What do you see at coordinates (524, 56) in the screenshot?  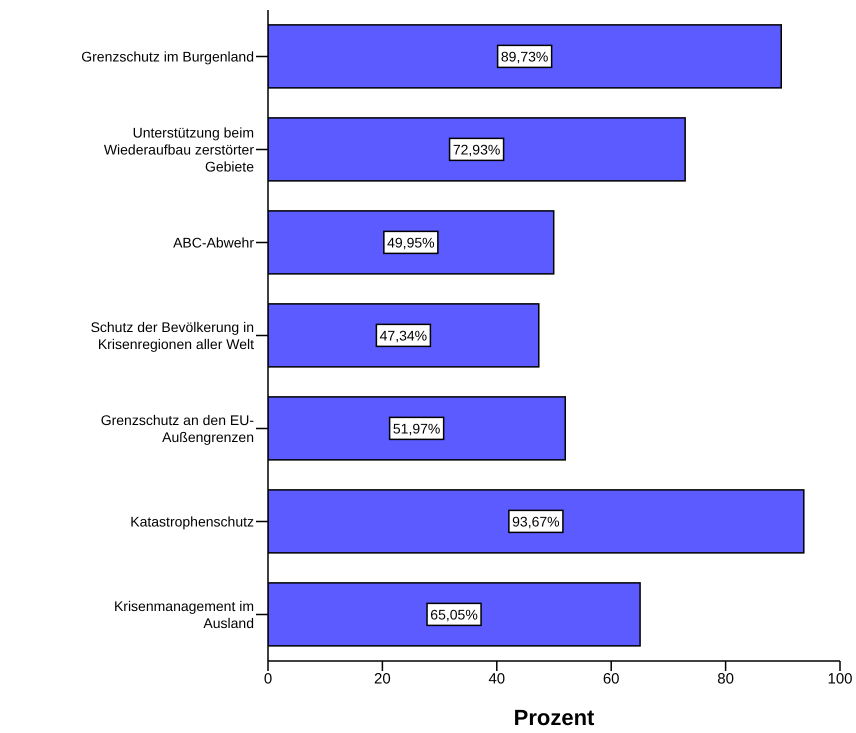 I see `data-label: 89,73%` at bounding box center [524, 56].